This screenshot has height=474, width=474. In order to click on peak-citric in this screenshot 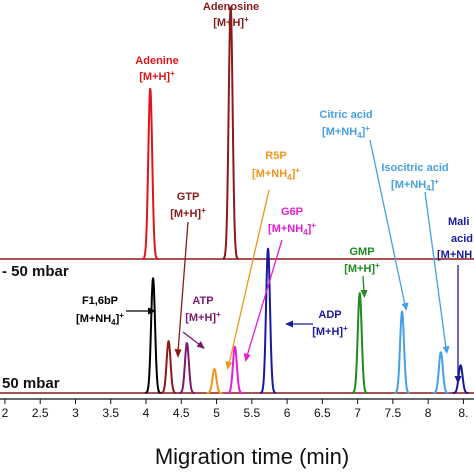, I will do `click(402, 352)`.